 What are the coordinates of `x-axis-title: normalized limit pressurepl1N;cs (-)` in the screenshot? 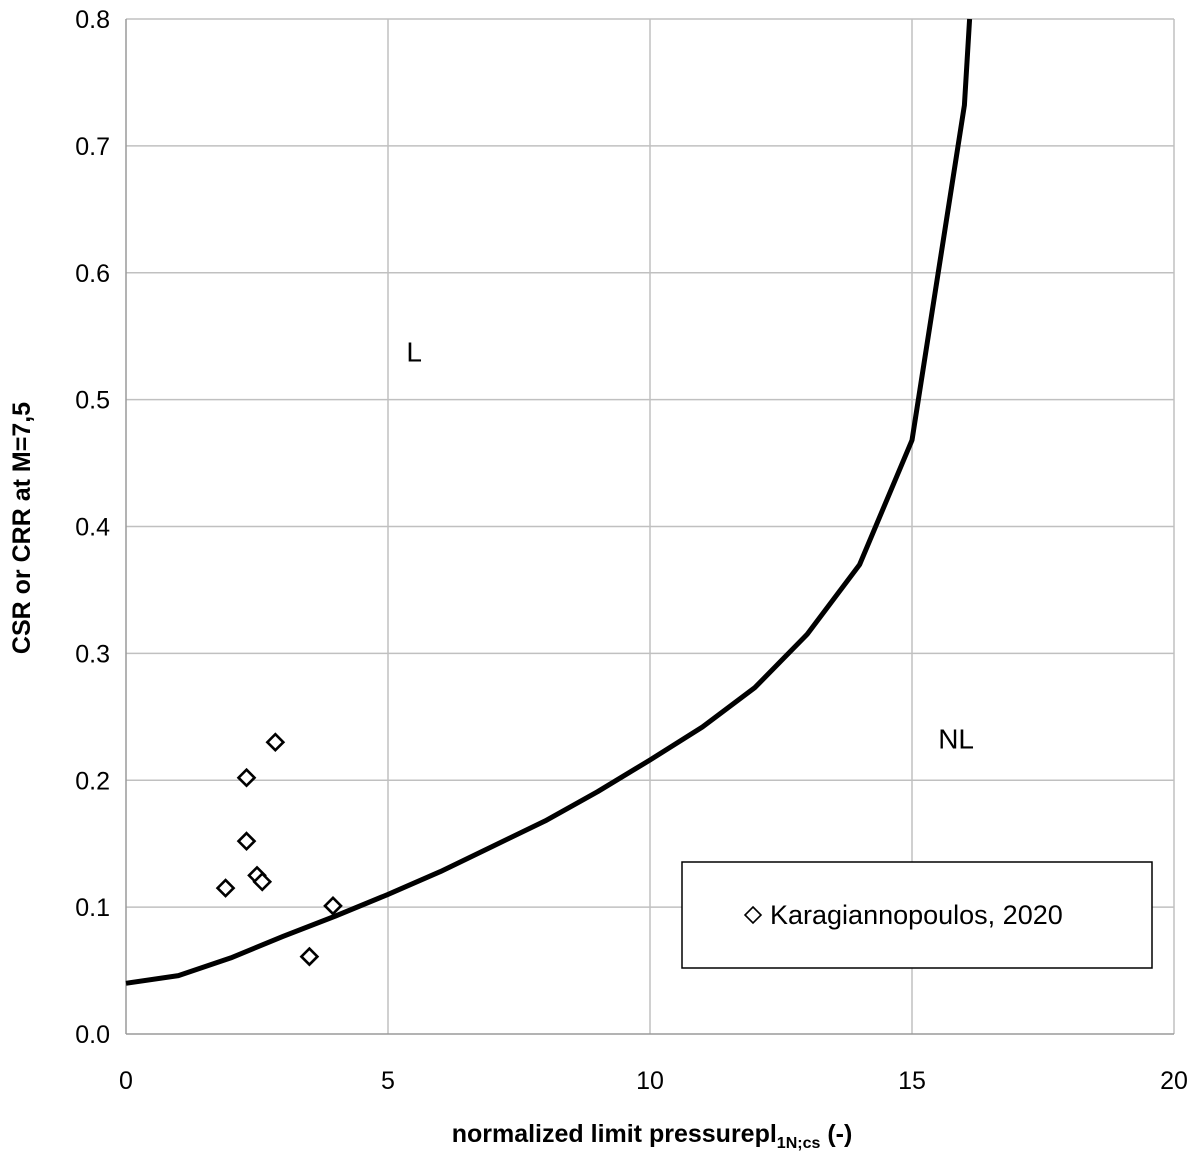 It's located at (652, 1136).